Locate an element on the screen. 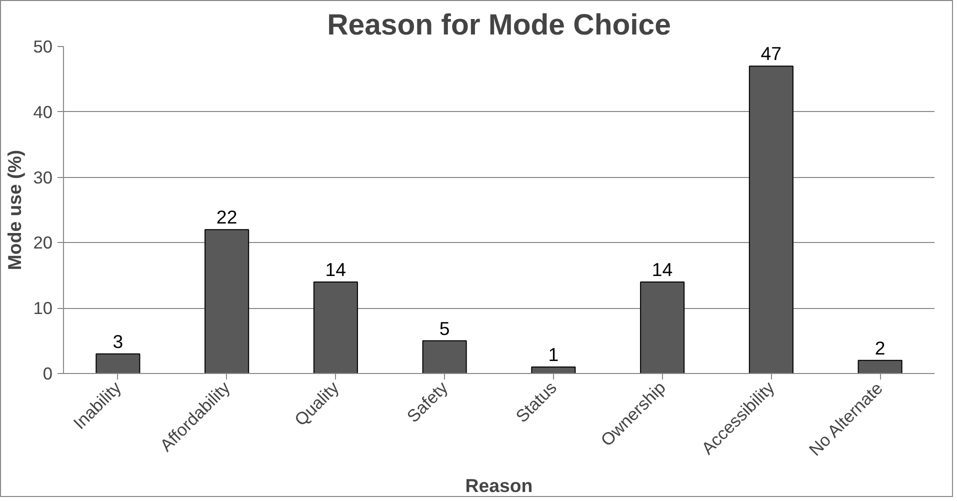 The height and width of the screenshot is (501, 957). y-tick-label: 30 is located at coordinates (43, 177).